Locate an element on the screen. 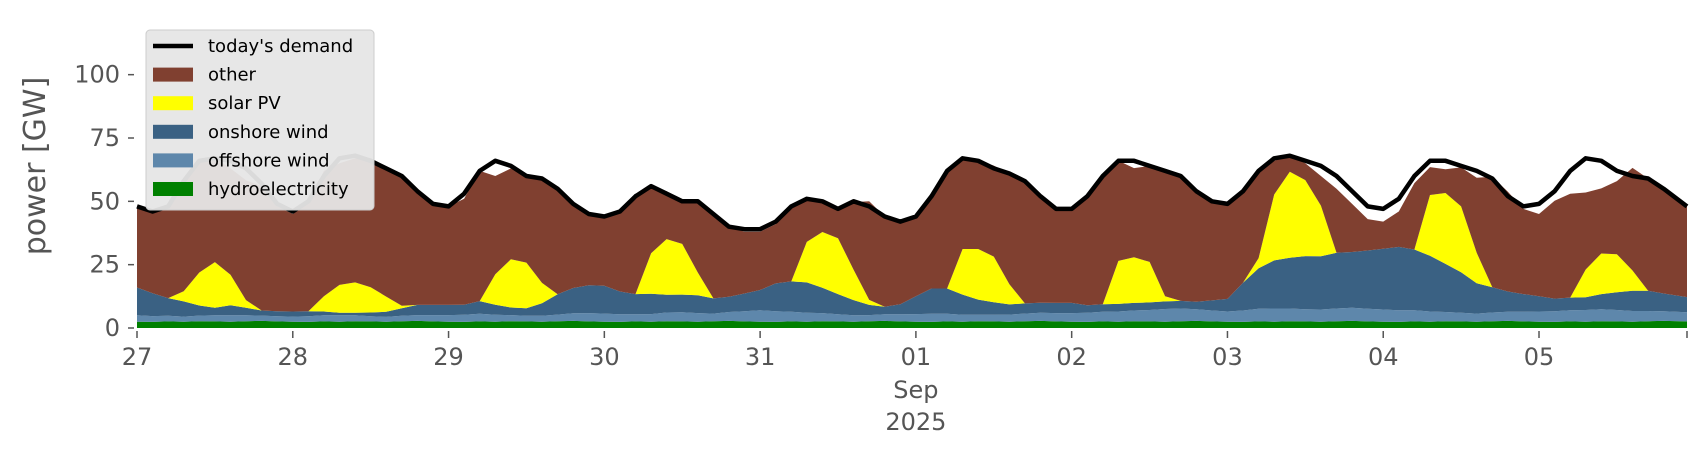 The height and width of the screenshot is (460, 1706). x-tick-label: 04 is located at coordinates (1383, 357).